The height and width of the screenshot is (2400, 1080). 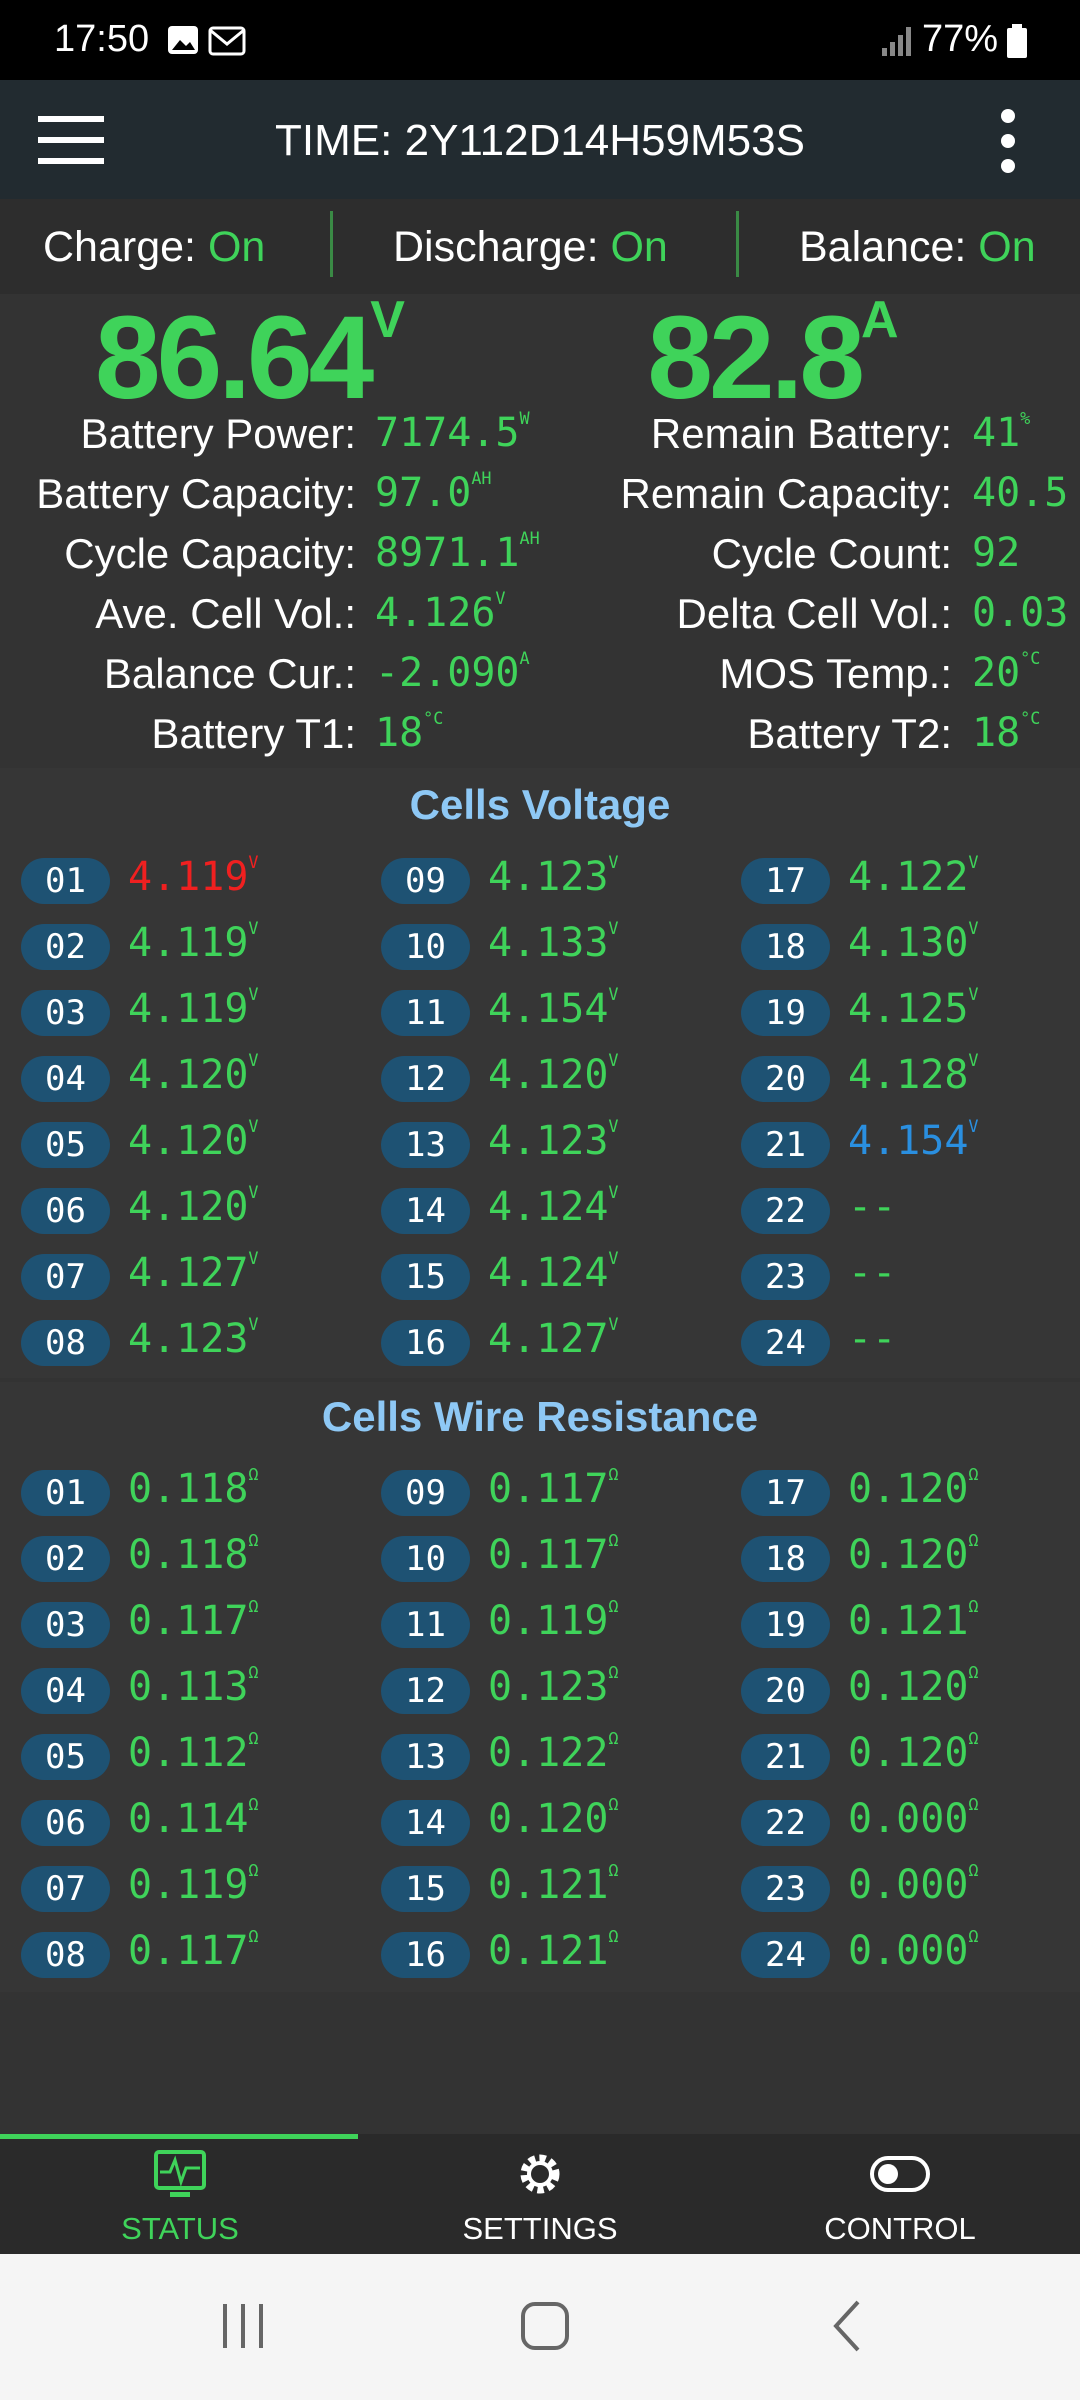 I want to click on cell-badge: 02, so click(x=65, y=1559).